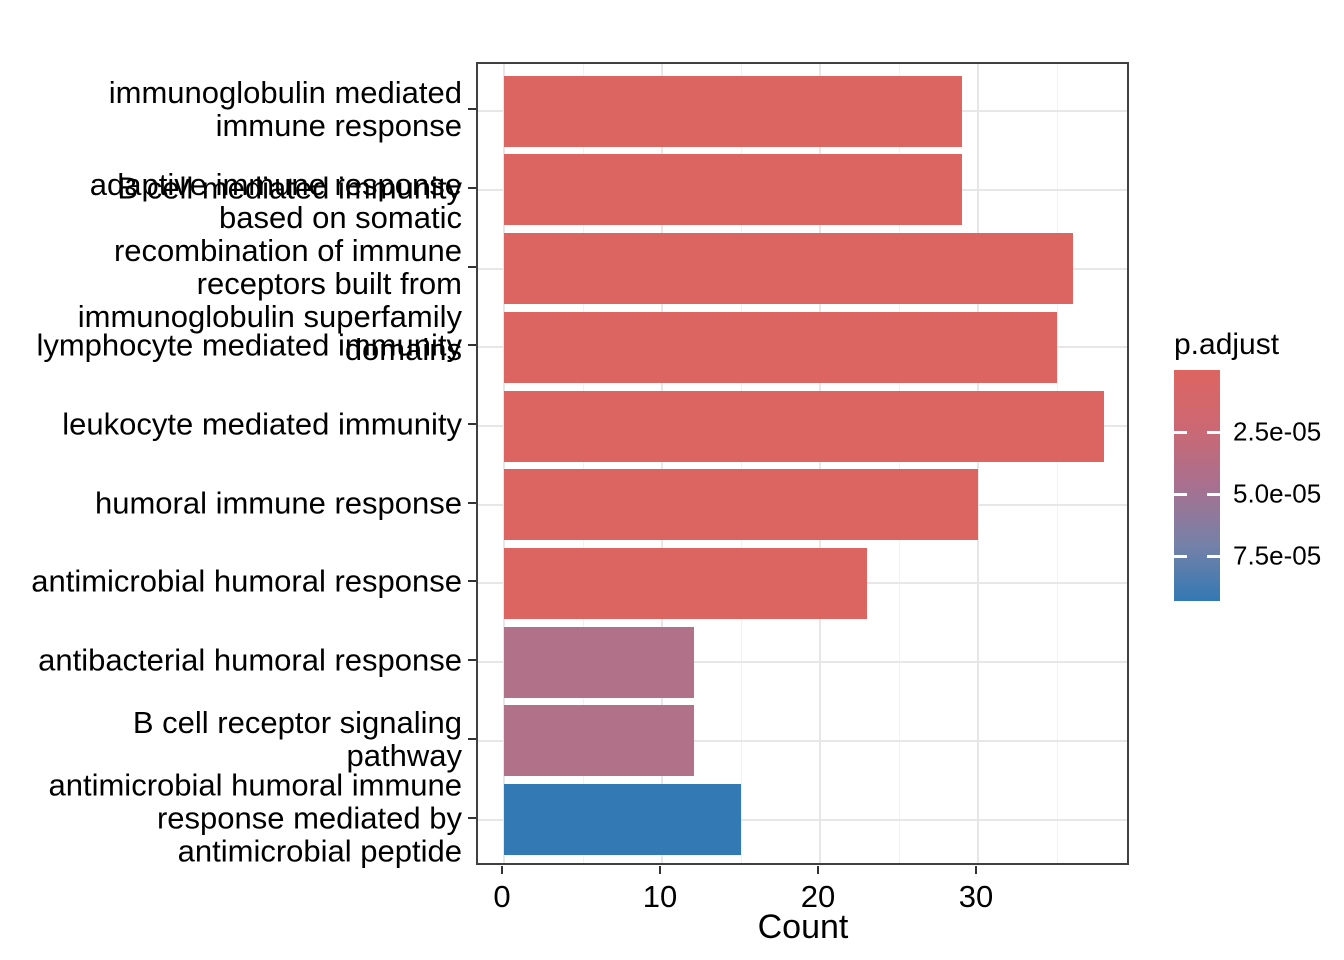 The image size is (1344, 960). I want to click on x-tick-label: 0, so click(502, 896).